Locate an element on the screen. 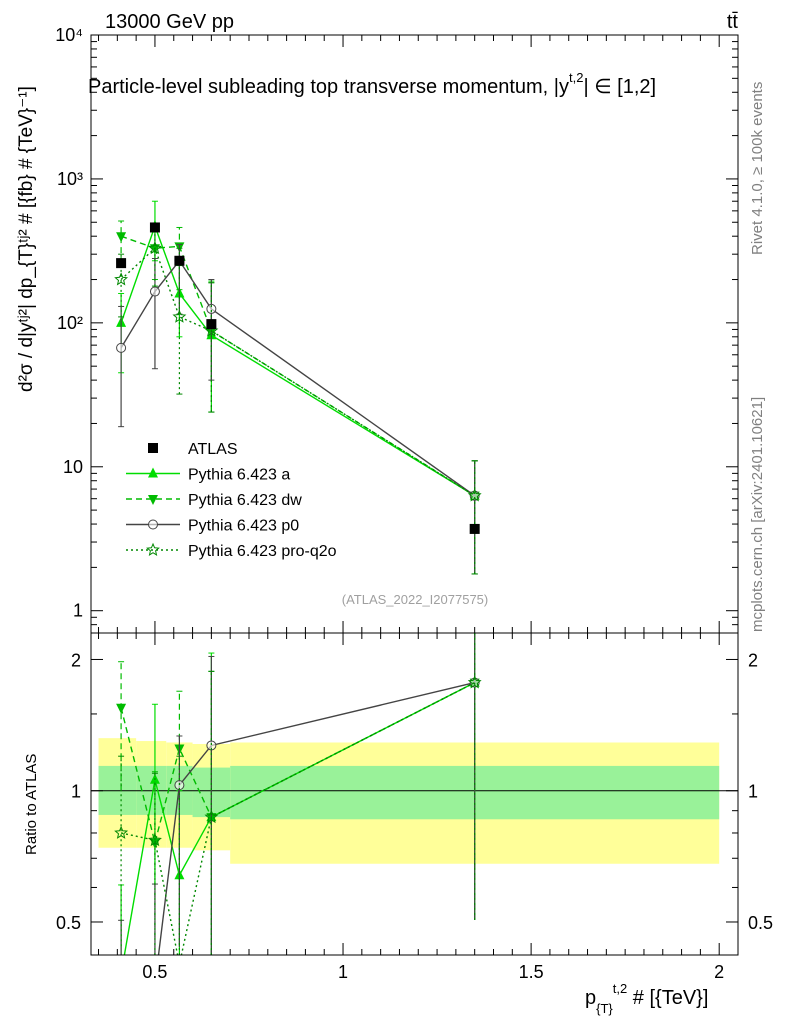  x-axis-label-sup: t,2 is located at coordinates (620, 988).